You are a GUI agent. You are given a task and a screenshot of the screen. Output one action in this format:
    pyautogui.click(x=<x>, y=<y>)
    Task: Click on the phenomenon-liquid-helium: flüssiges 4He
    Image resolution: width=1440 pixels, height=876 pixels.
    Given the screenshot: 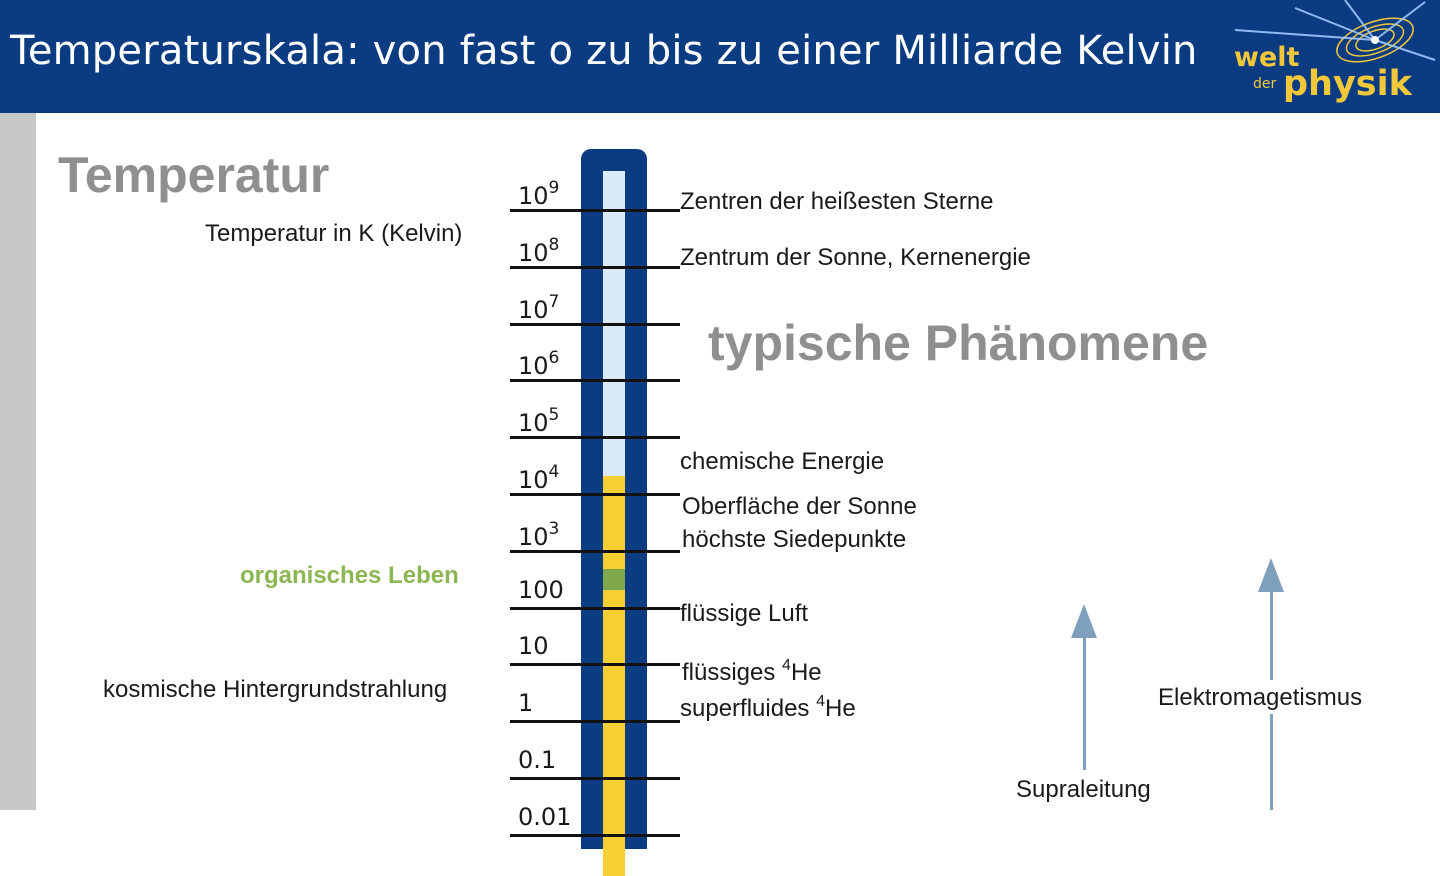 What is the action you would take?
    pyautogui.click(x=752, y=672)
    